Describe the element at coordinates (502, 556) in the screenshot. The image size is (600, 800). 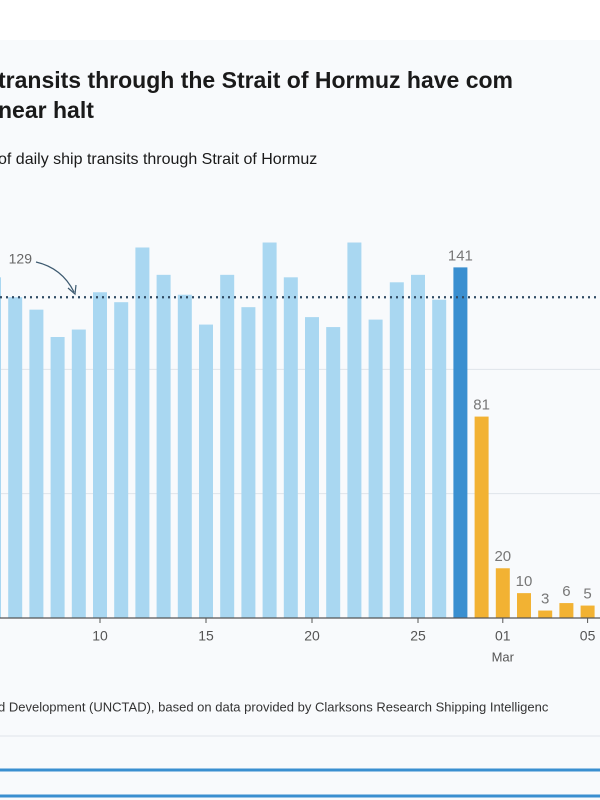
I see `value-label: 20` at that location.